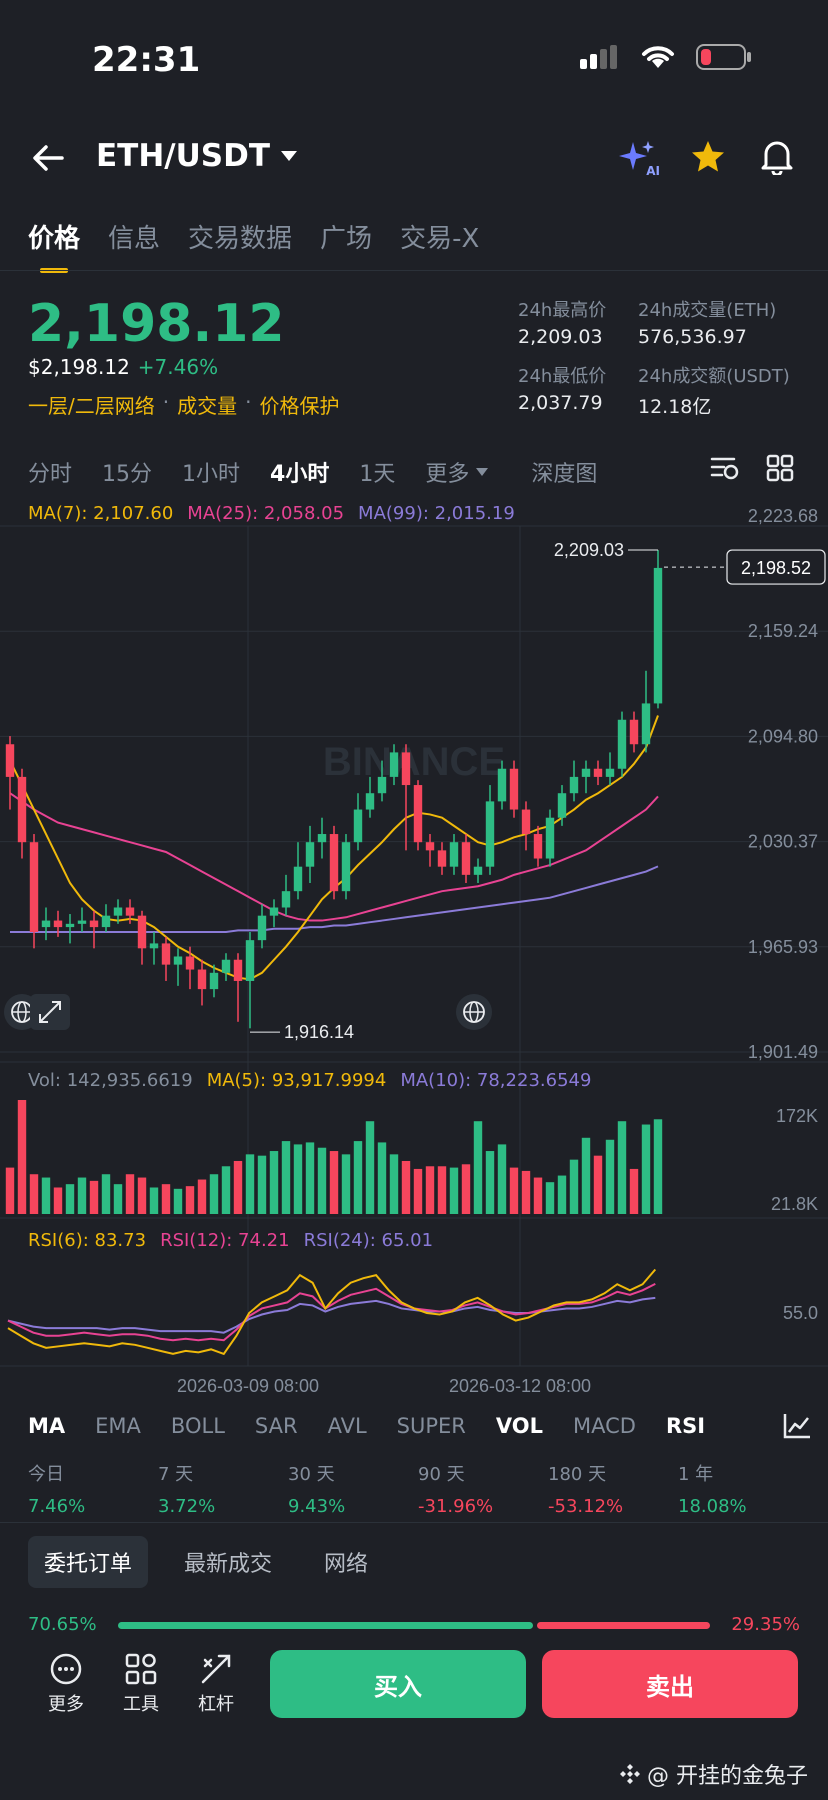 The height and width of the screenshot is (1800, 828). I want to click on stat-vol-usdt: 24h成交额(USDT) 12.18亿, so click(733, 390).